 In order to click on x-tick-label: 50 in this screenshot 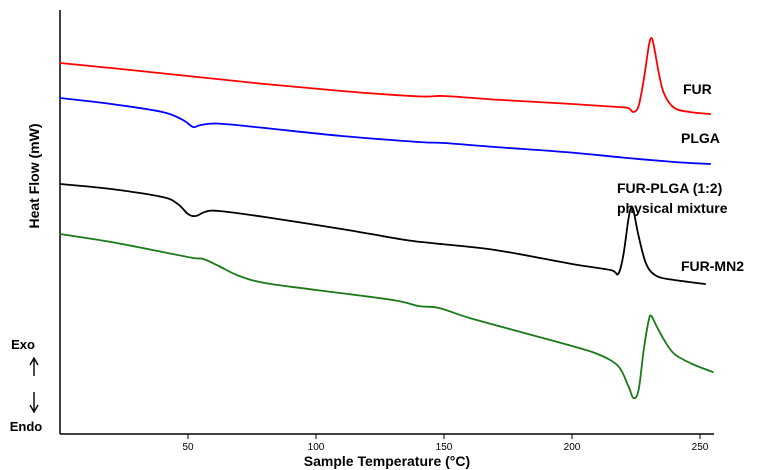, I will do `click(188, 447)`.